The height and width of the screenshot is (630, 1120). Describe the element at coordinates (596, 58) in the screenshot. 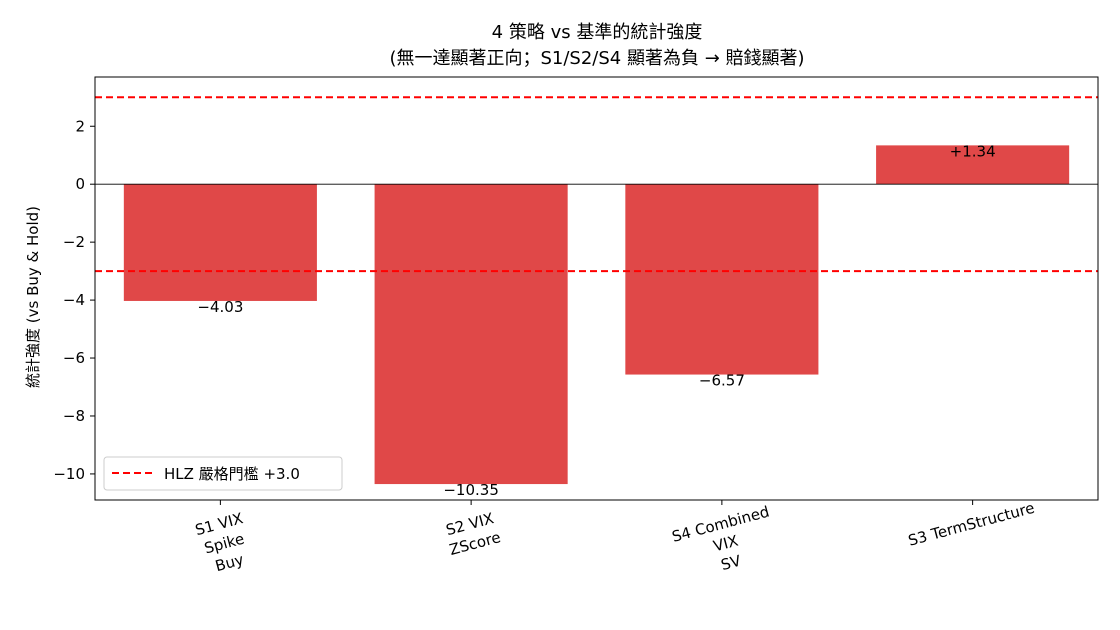

I see `chart-subtitle: (無一達顯著正向；S1/S2/S4 顯著為負 → 賠錢顯著)` at that location.